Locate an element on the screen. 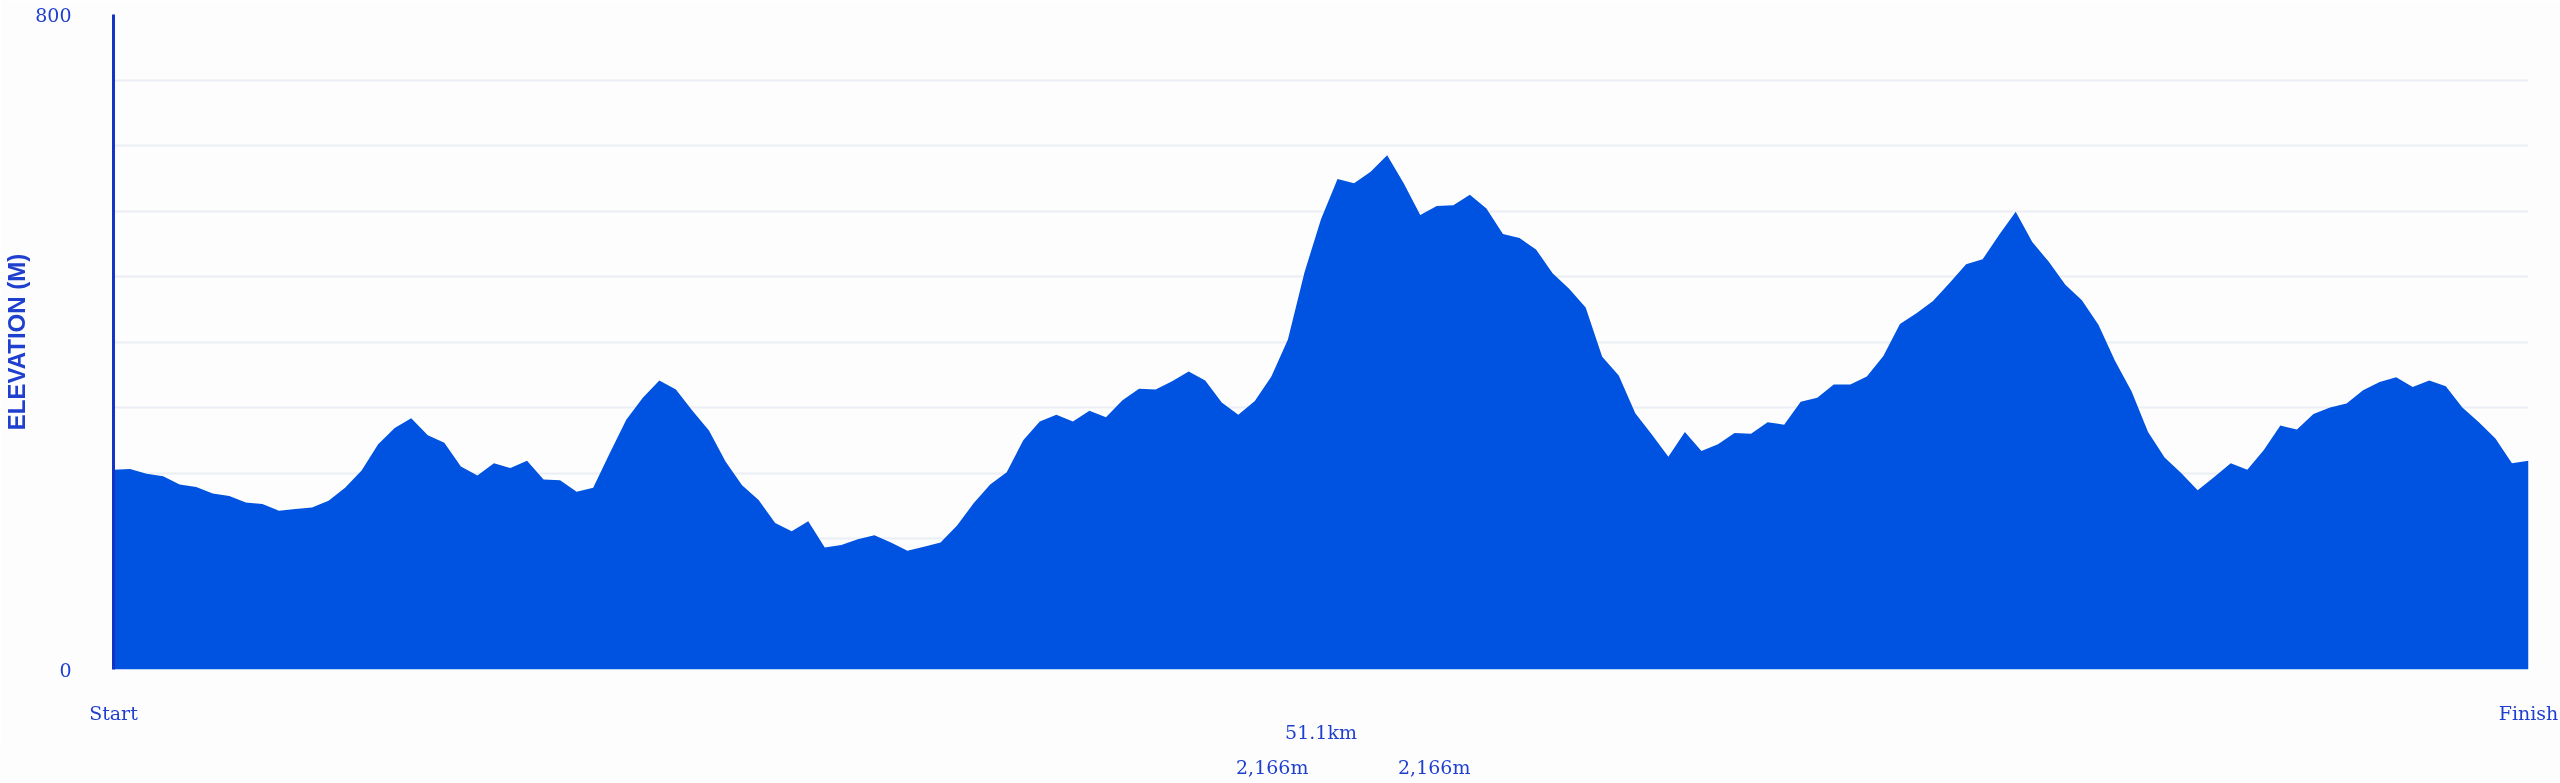  x-axis-title: 51.1km is located at coordinates (1321, 731).